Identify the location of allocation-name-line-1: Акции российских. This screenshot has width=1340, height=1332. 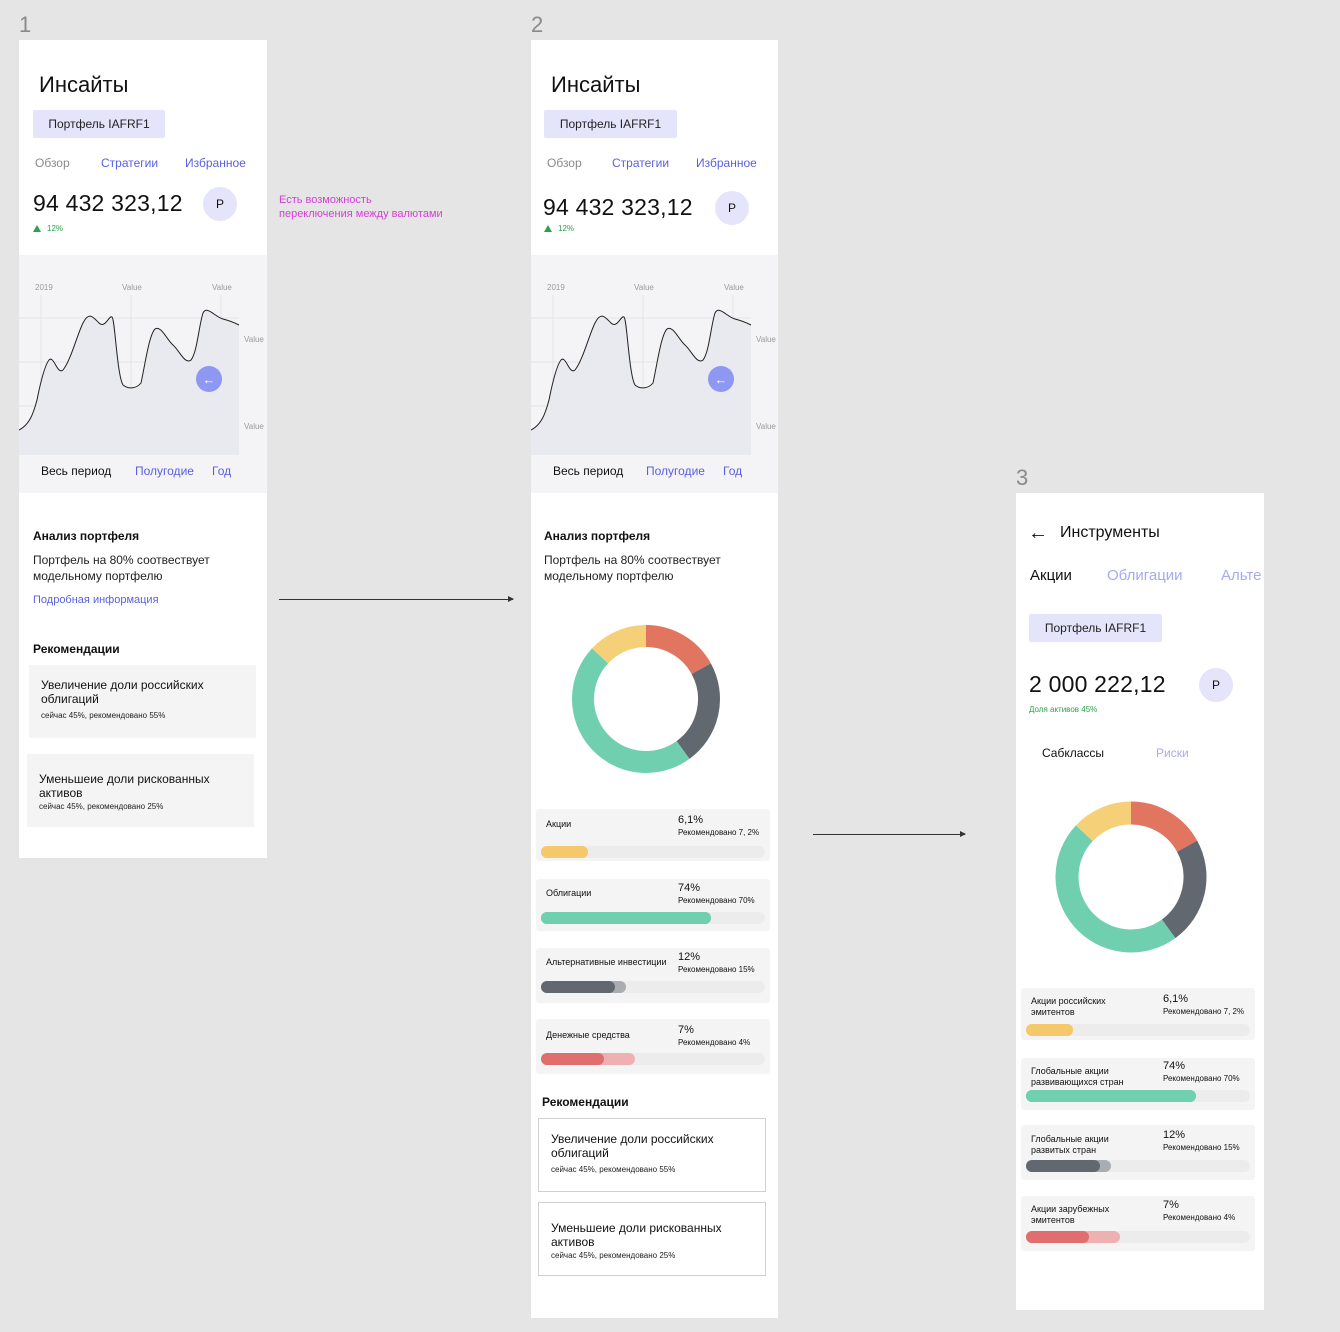
(1068, 1001).